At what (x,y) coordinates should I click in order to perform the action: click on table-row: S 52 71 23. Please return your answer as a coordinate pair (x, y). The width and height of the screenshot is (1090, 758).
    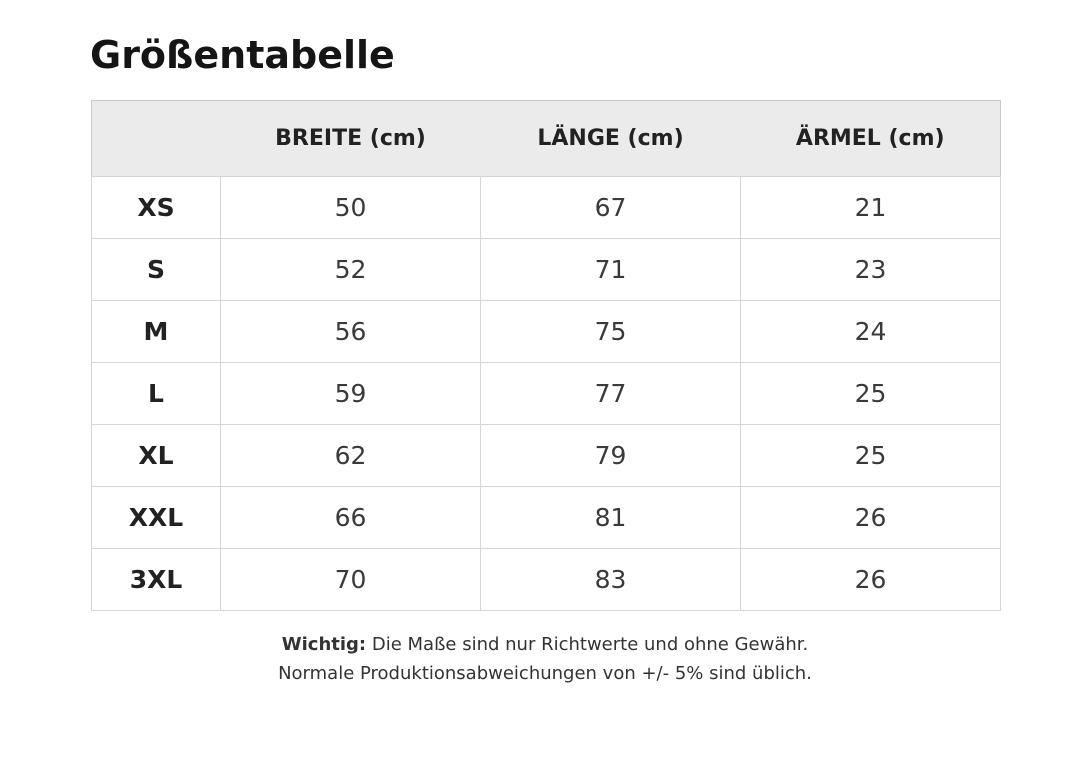
    Looking at the image, I should click on (546, 269).